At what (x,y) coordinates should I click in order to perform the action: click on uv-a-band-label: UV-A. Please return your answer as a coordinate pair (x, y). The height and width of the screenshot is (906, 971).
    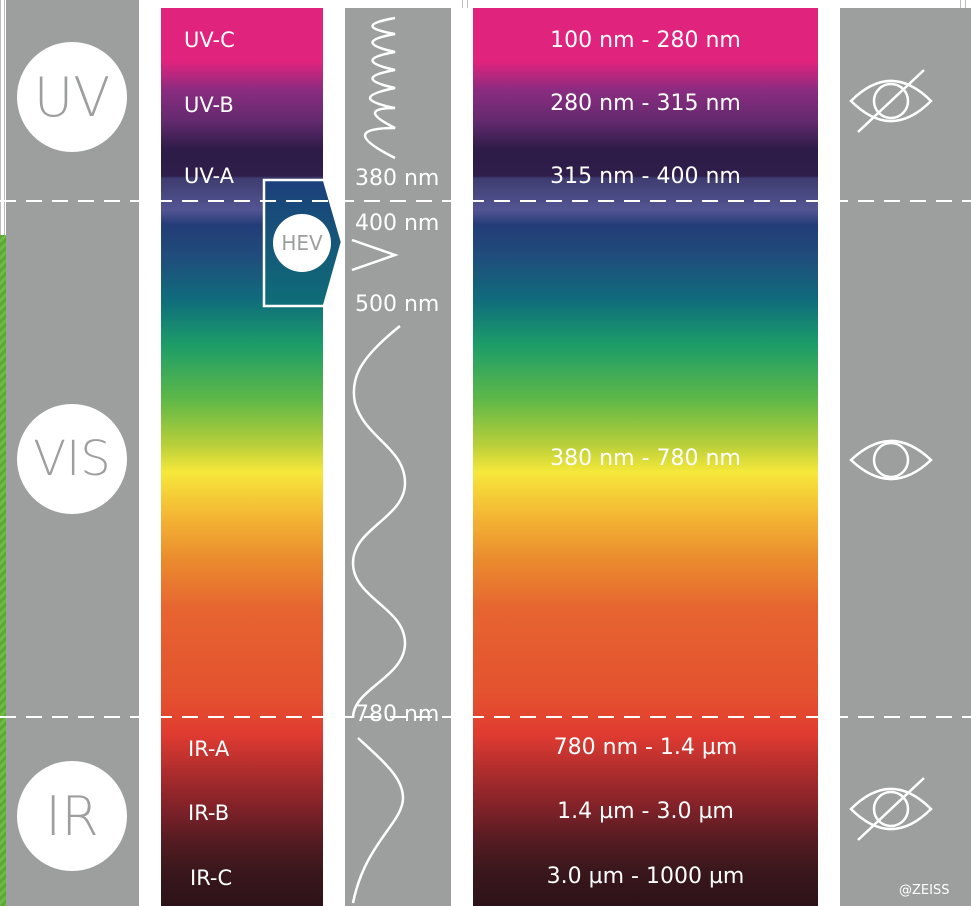
    Looking at the image, I should click on (209, 176).